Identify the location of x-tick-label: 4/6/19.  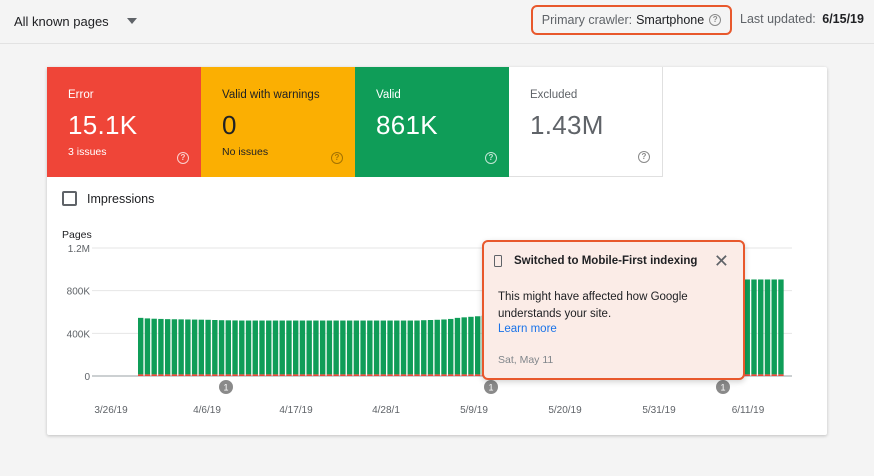
(207, 410).